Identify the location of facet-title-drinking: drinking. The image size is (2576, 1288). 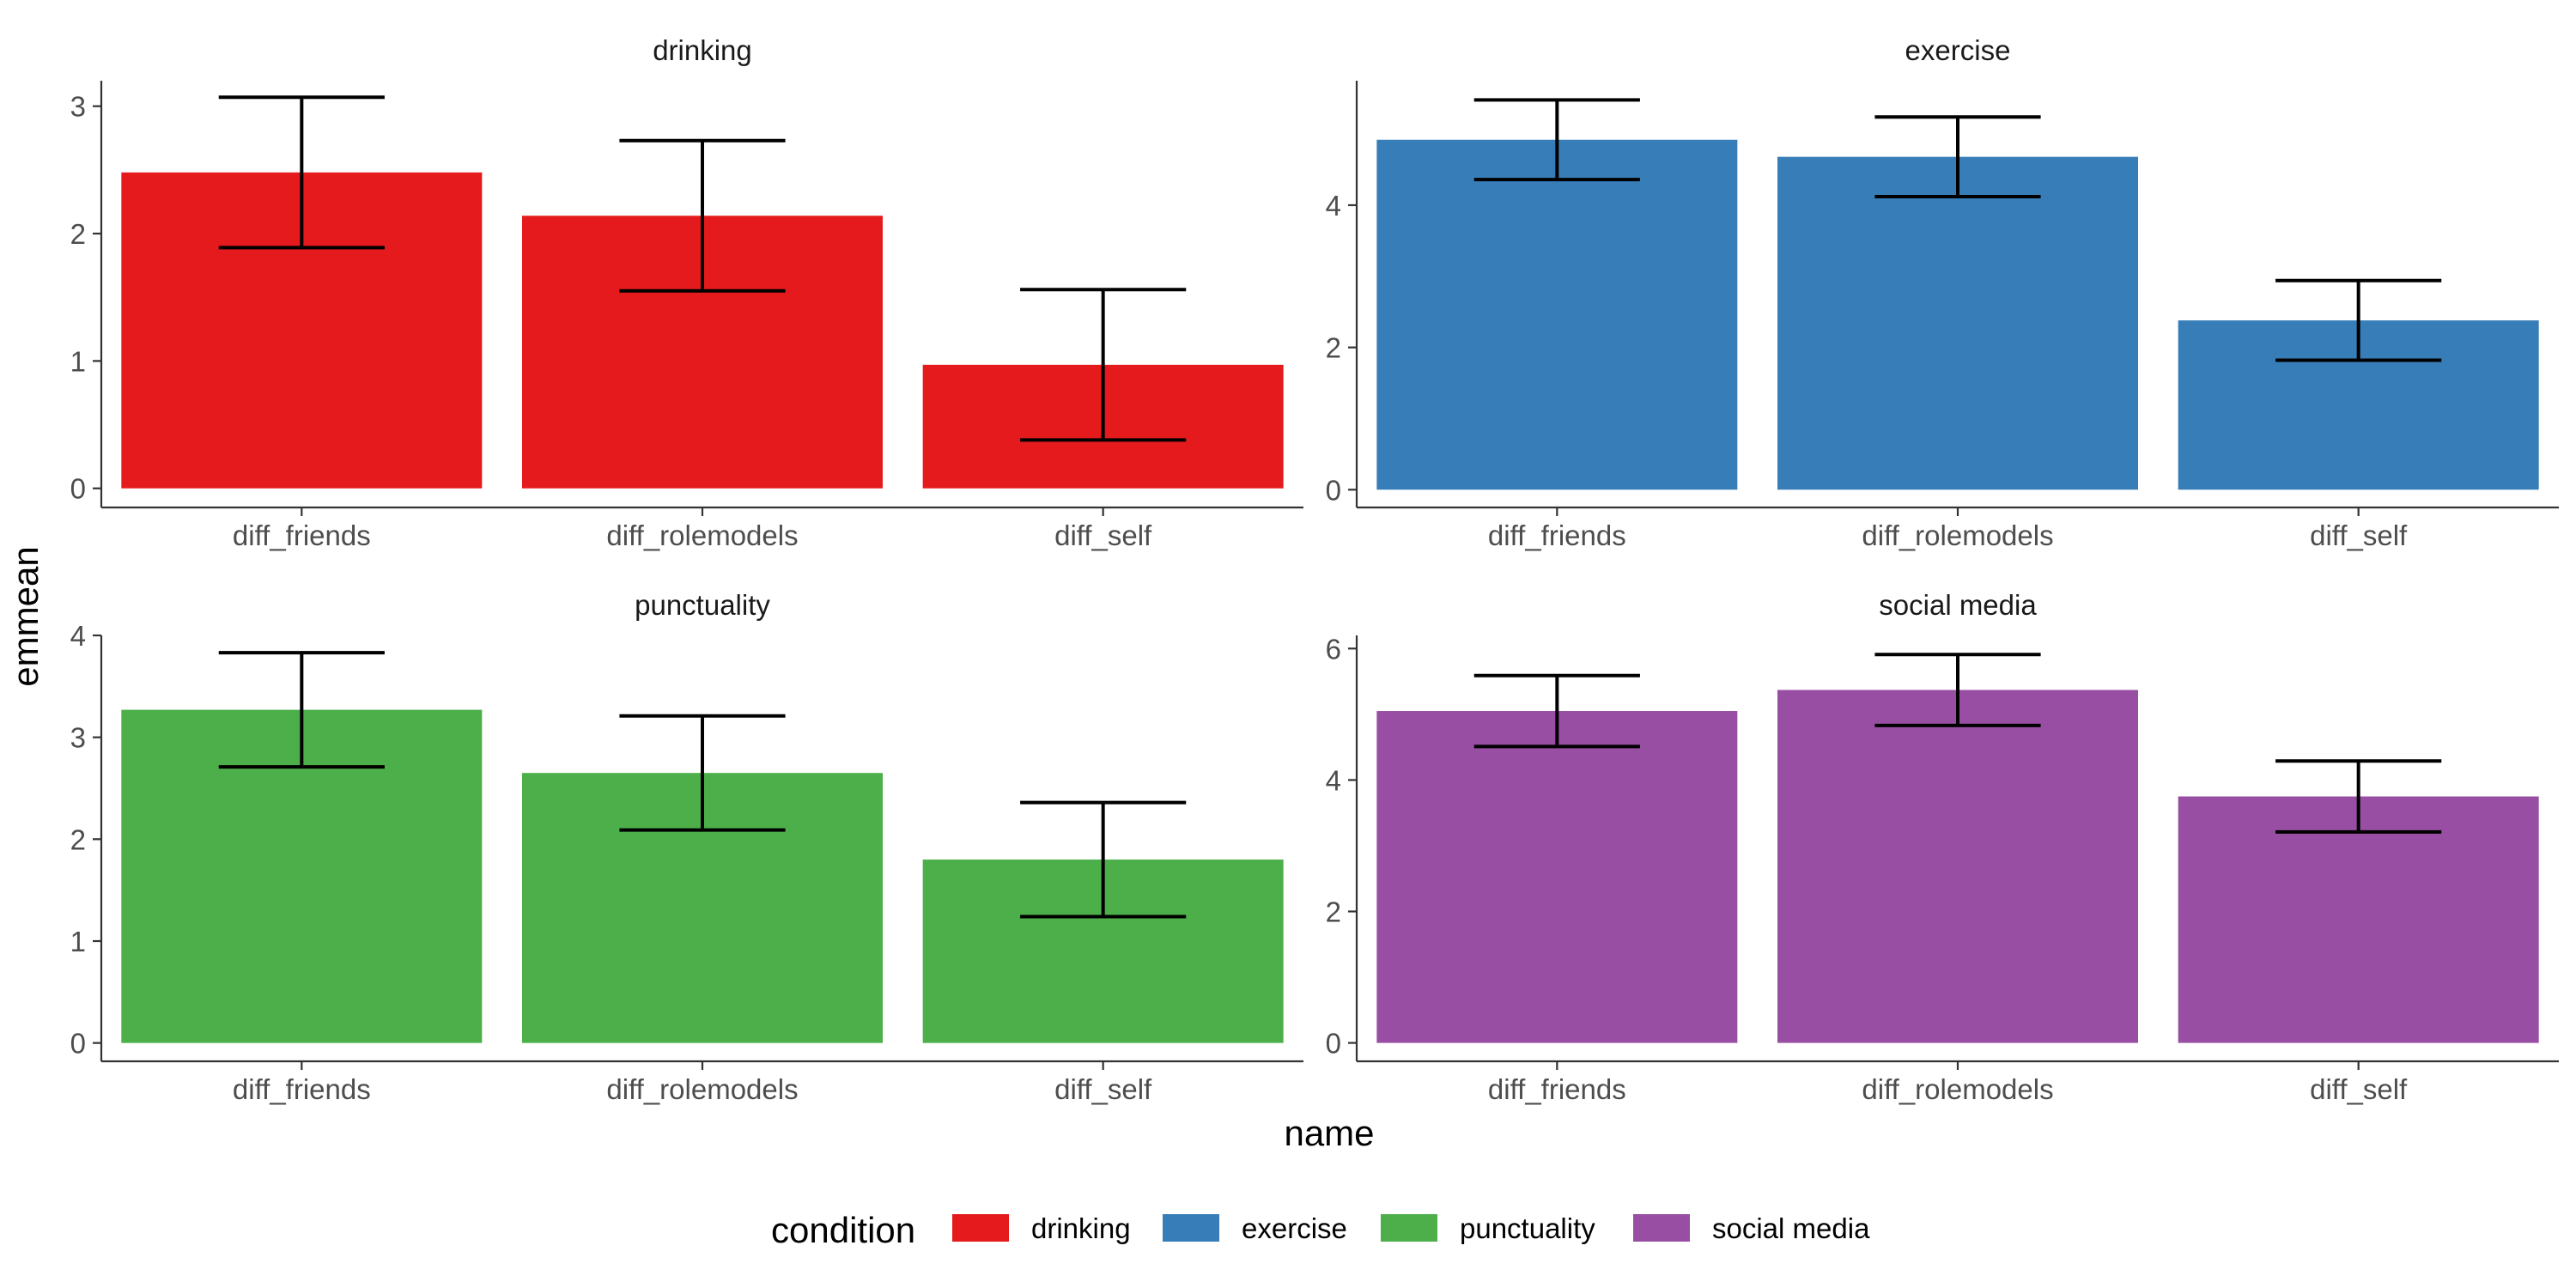
(702, 50).